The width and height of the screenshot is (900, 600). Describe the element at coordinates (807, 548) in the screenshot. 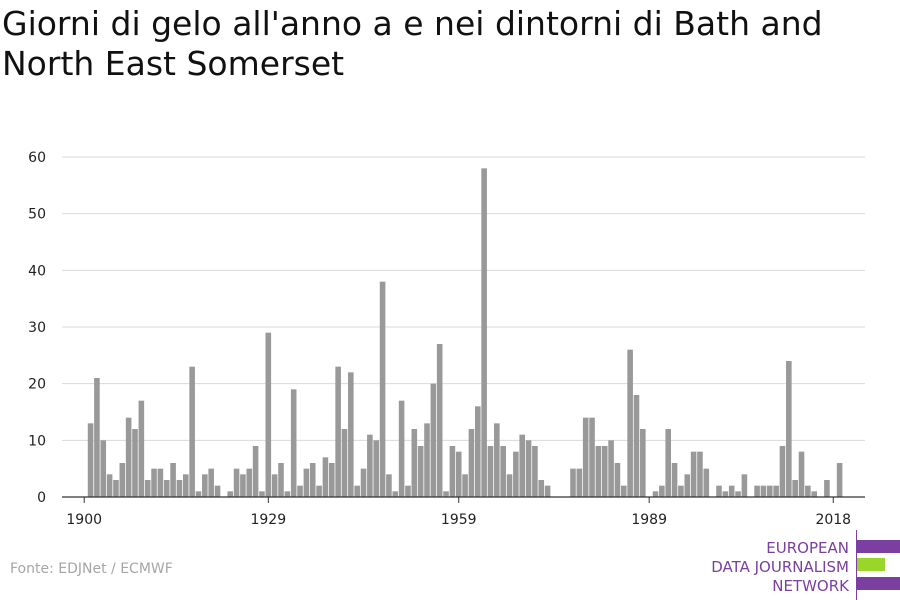

I see `logo-line-1: EUROPEAN` at that location.